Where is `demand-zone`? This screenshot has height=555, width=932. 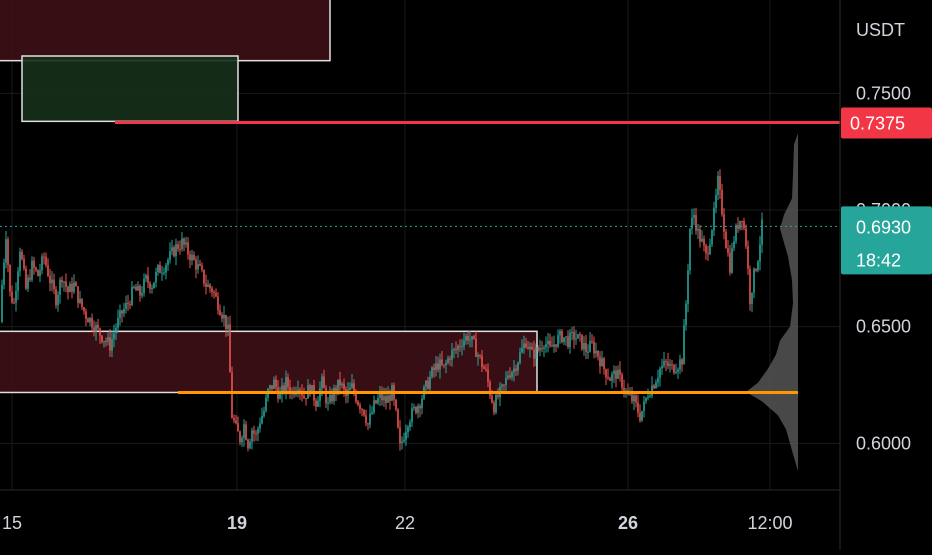 demand-zone is located at coordinates (130, 89).